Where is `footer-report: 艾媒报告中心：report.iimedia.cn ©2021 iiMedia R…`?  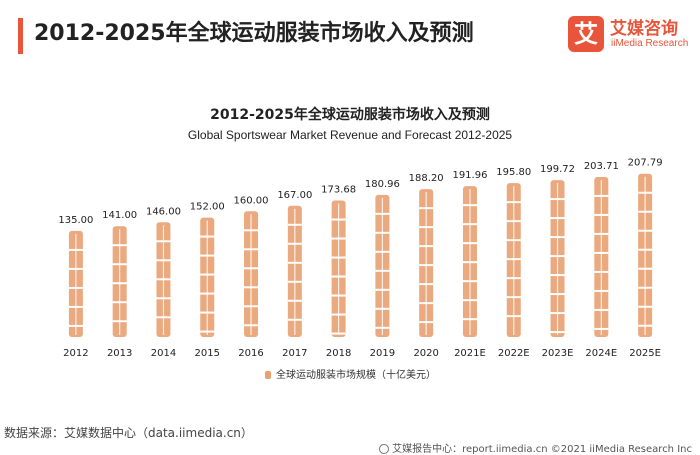 footer-report: 艾媒报告中心：report.iimedia.cn ©2021 iiMedia R… is located at coordinates (535, 447).